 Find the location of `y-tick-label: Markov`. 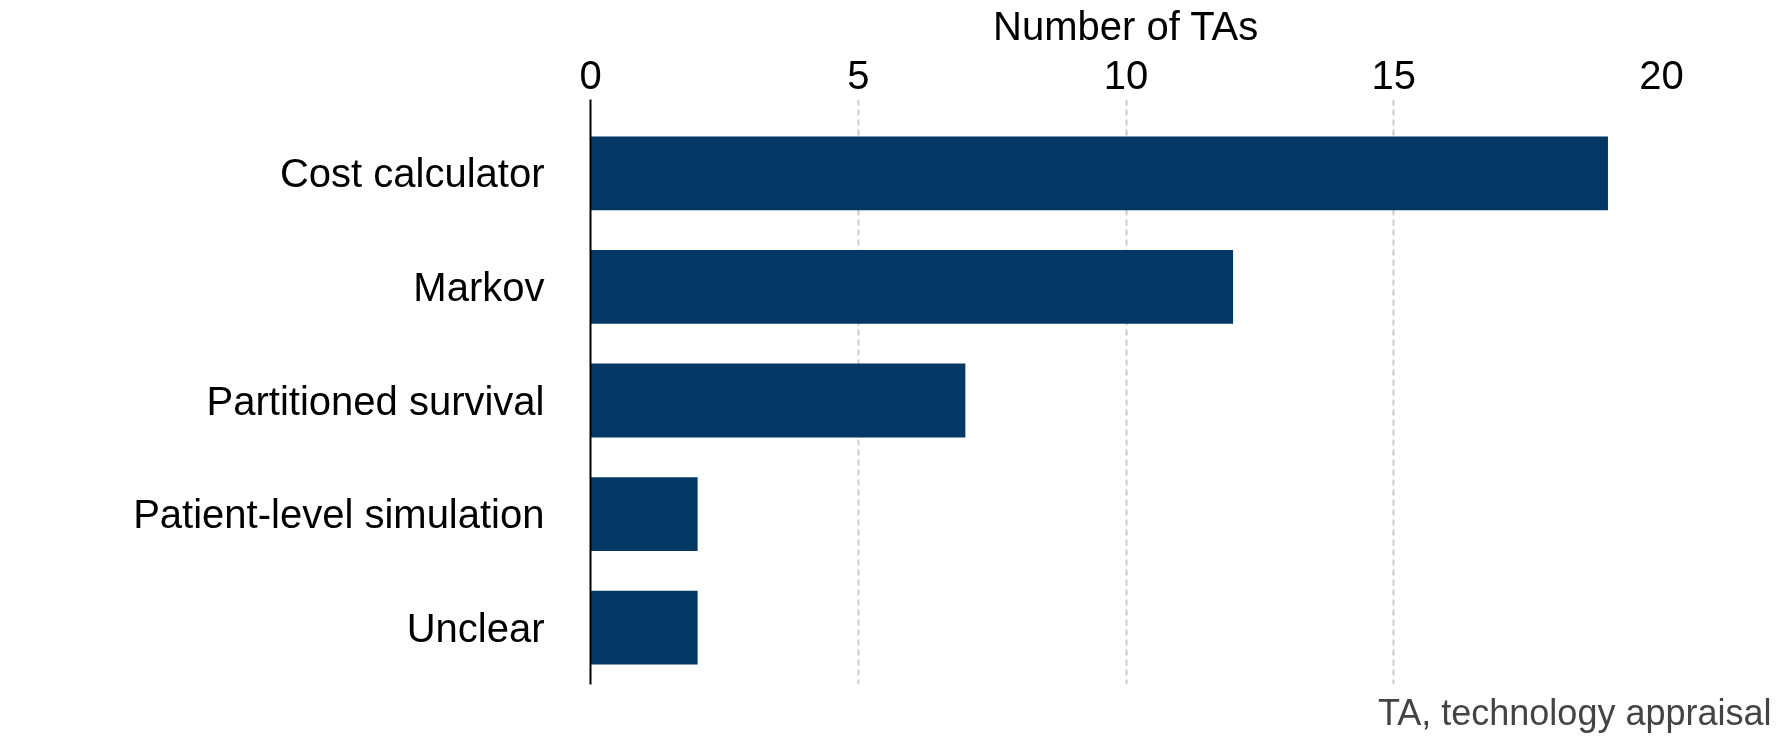

y-tick-label: Markov is located at coordinates (479, 286).